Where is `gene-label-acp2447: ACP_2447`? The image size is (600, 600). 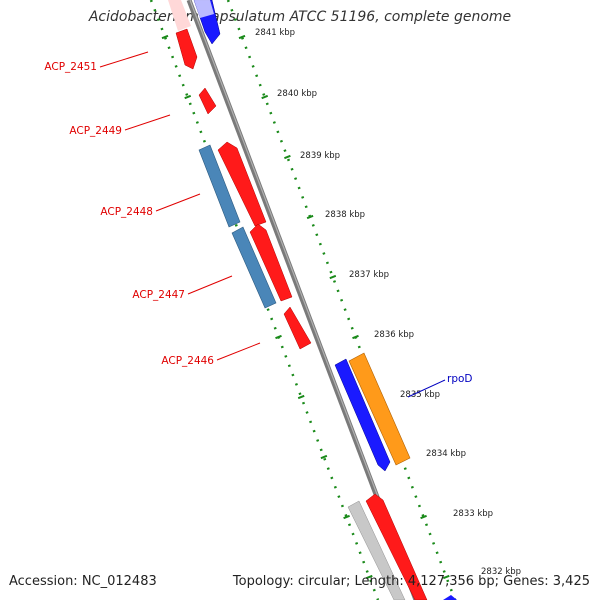
gene-label-acp2447: ACP_2447 is located at coordinates (158, 295).